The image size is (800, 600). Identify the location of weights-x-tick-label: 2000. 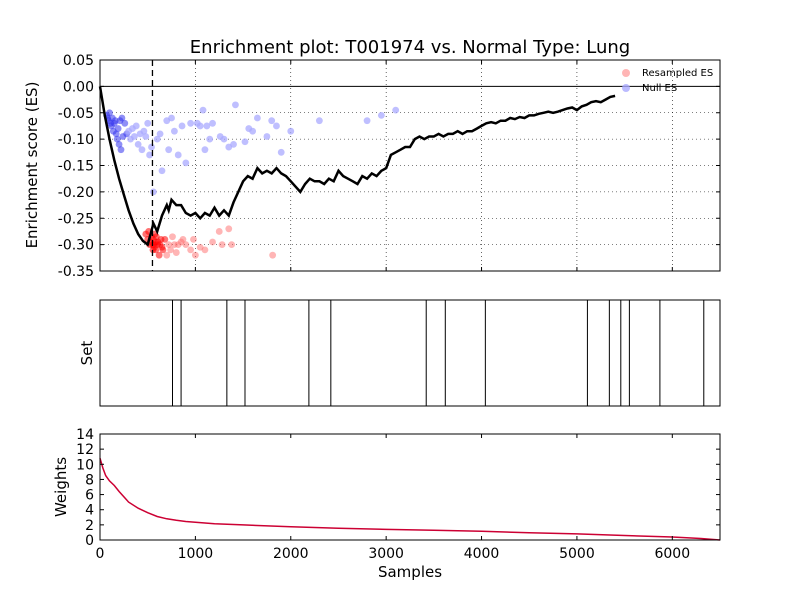
(291, 554).